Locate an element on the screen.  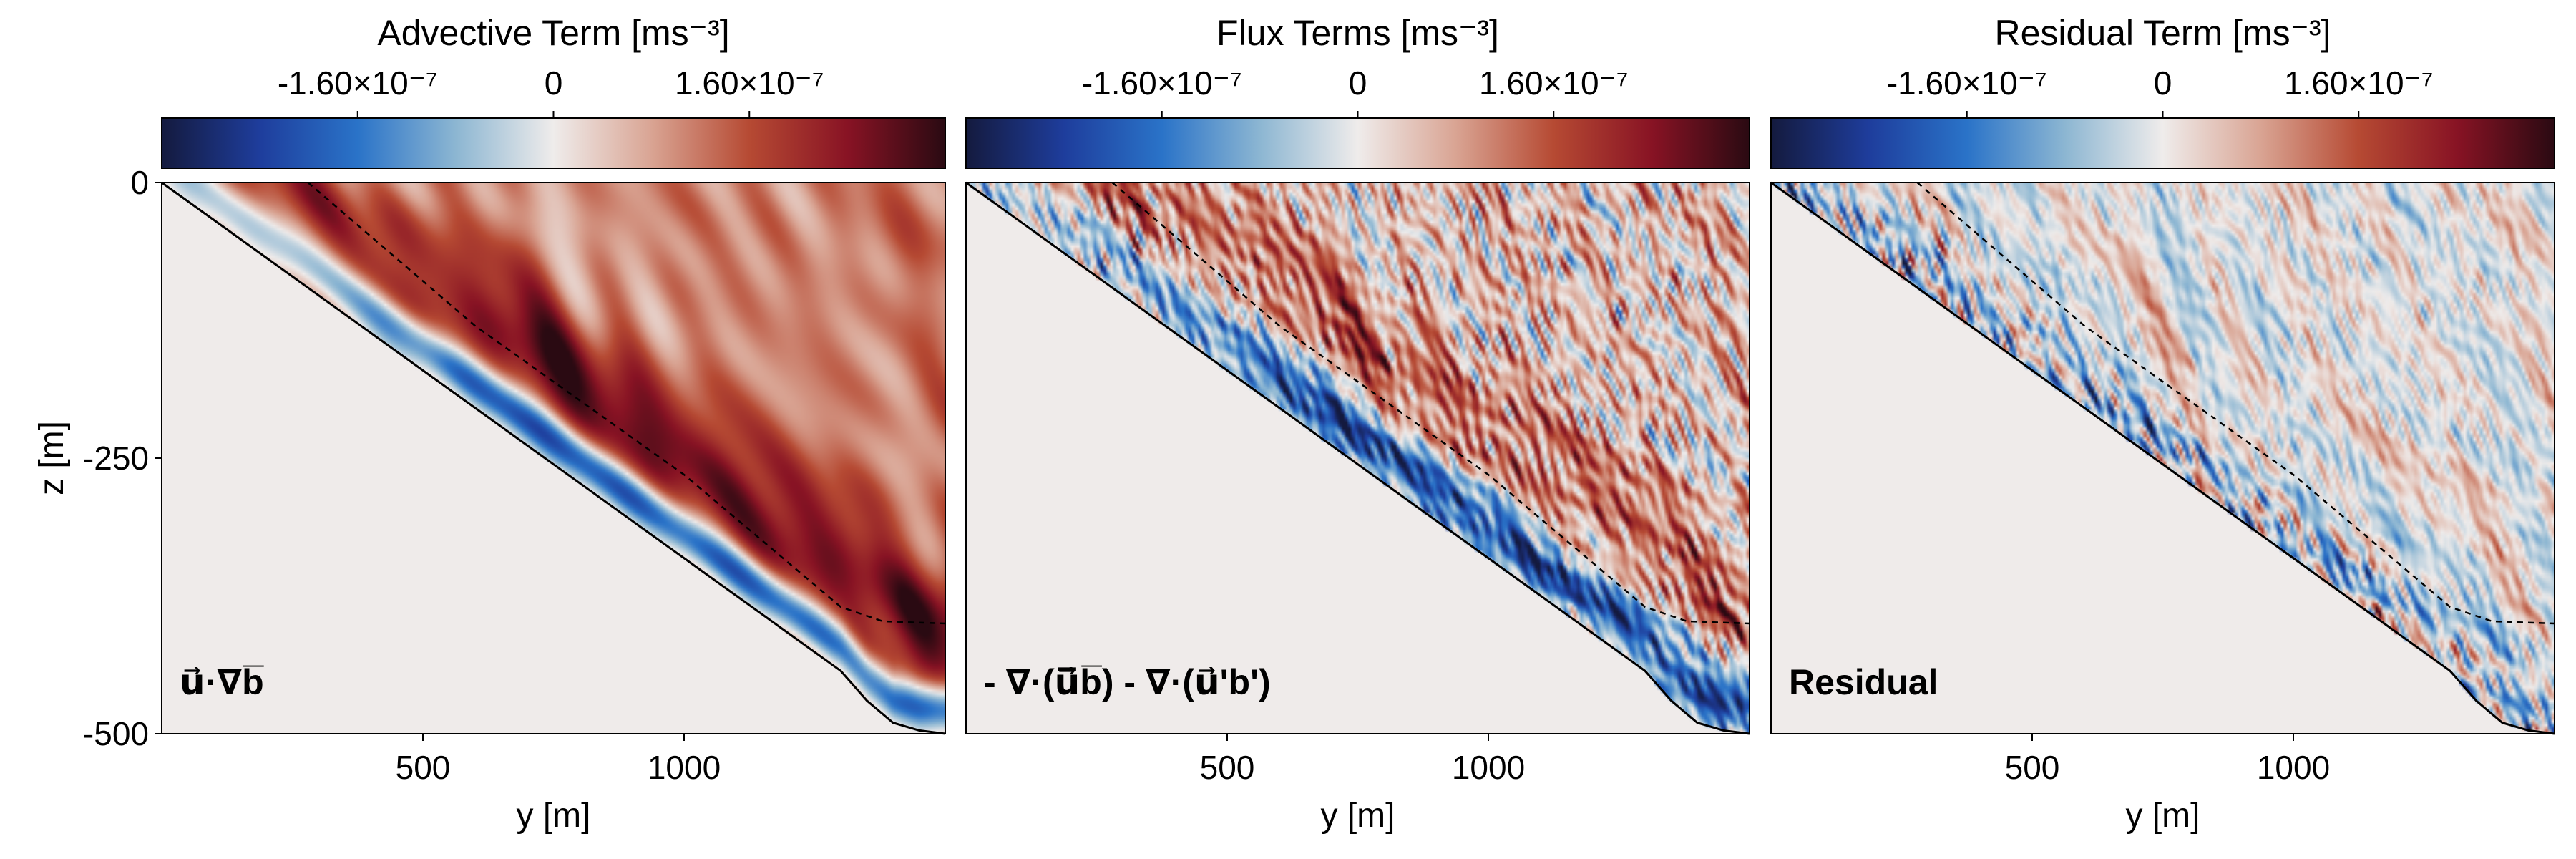
panel-label: - ∇·(u⃗̅b̅) - ∇·(u⃗'b') is located at coordinates (1127, 682).